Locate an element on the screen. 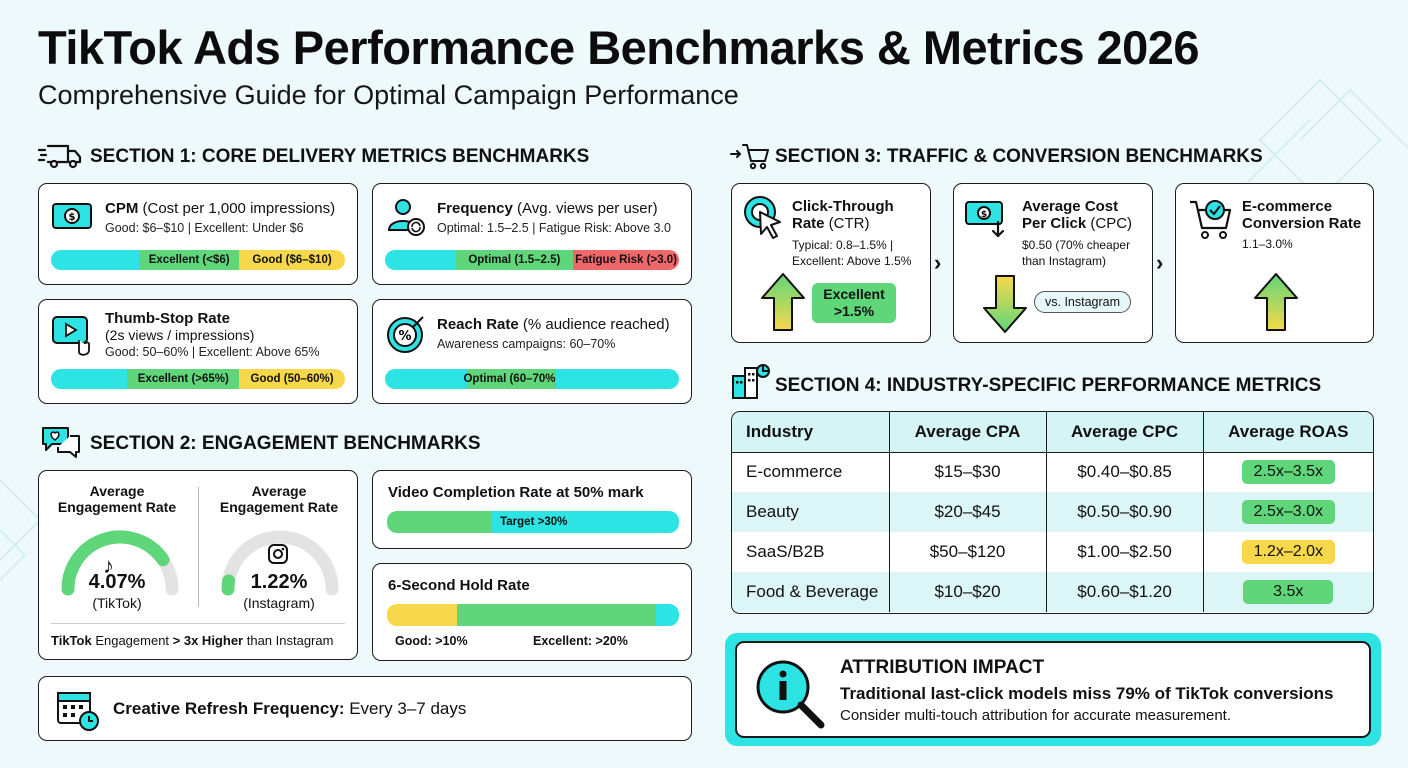  roas-badge: 1.2x–2.0x is located at coordinates (1288, 552).